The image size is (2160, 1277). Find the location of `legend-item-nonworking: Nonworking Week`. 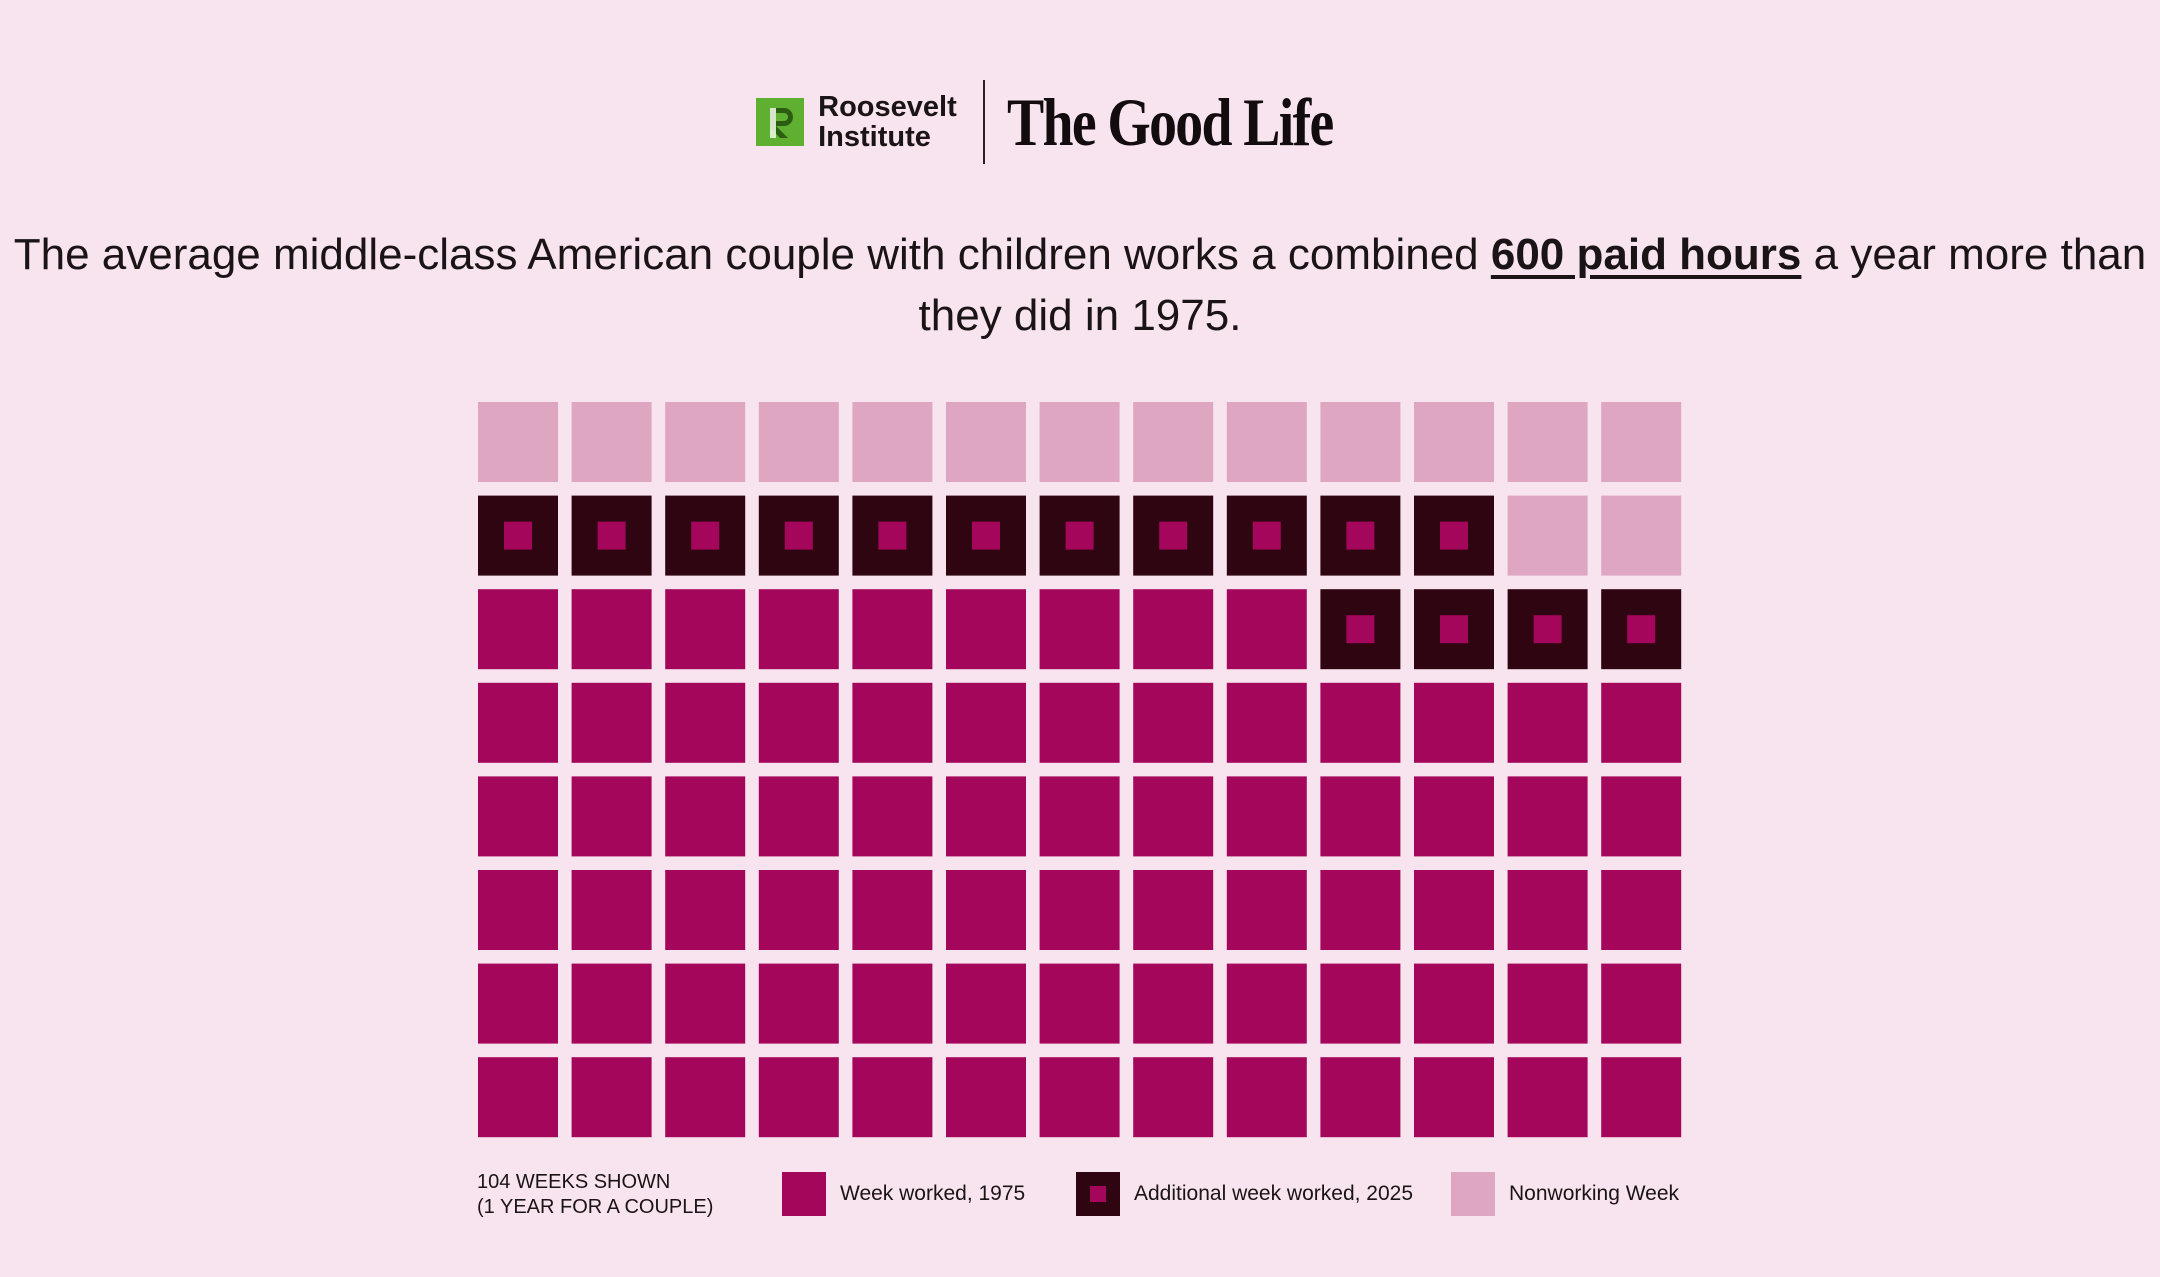

legend-item-nonworking: Nonworking Week is located at coordinates (1565, 1194).